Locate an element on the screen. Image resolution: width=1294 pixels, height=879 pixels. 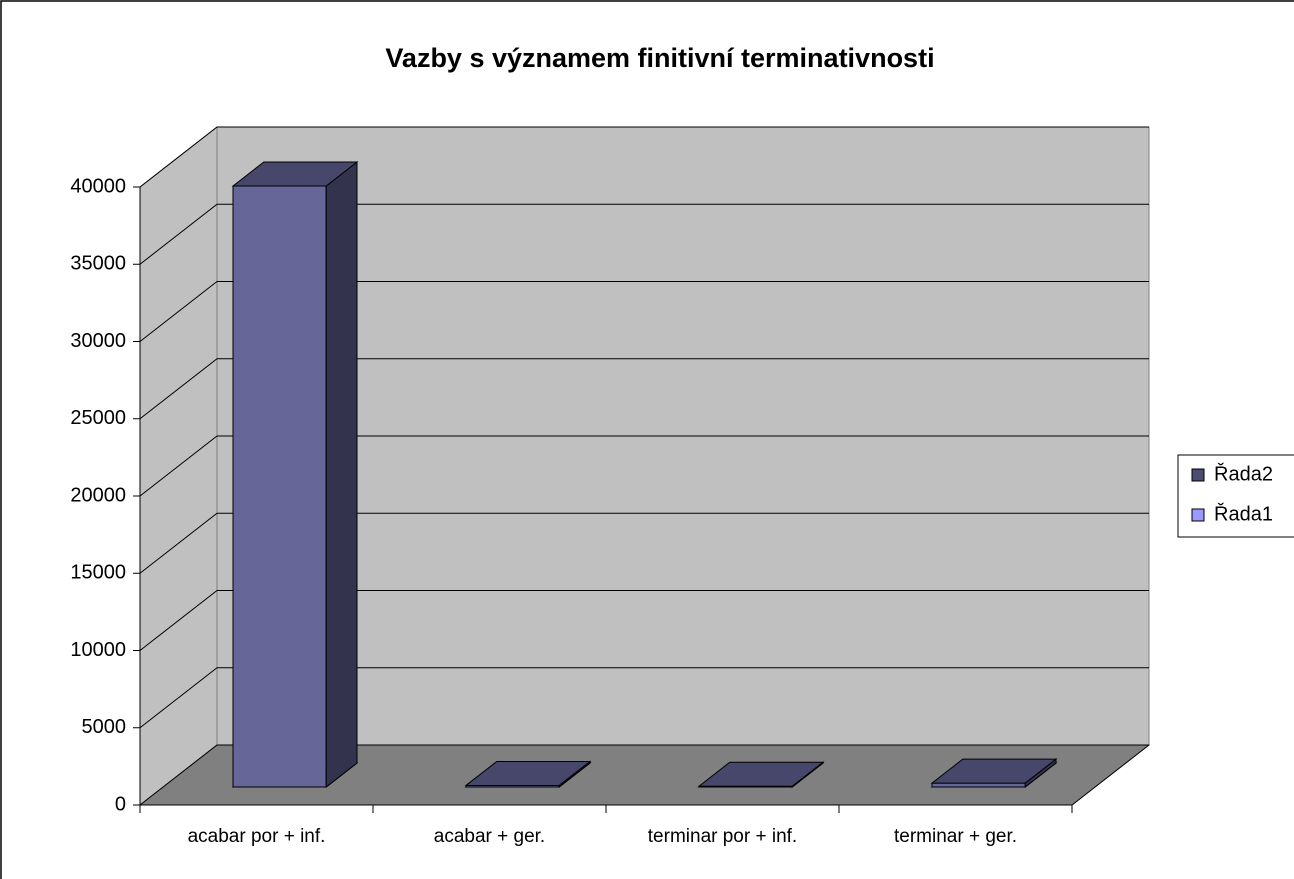
bar-side is located at coordinates (341, 474).